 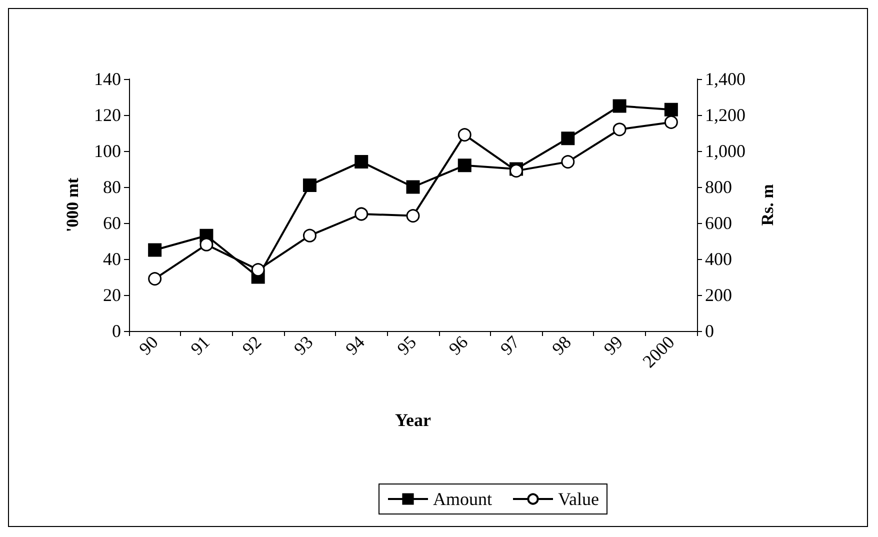 What do you see at coordinates (112, 223) in the screenshot?
I see `y-tick-label: 60` at bounding box center [112, 223].